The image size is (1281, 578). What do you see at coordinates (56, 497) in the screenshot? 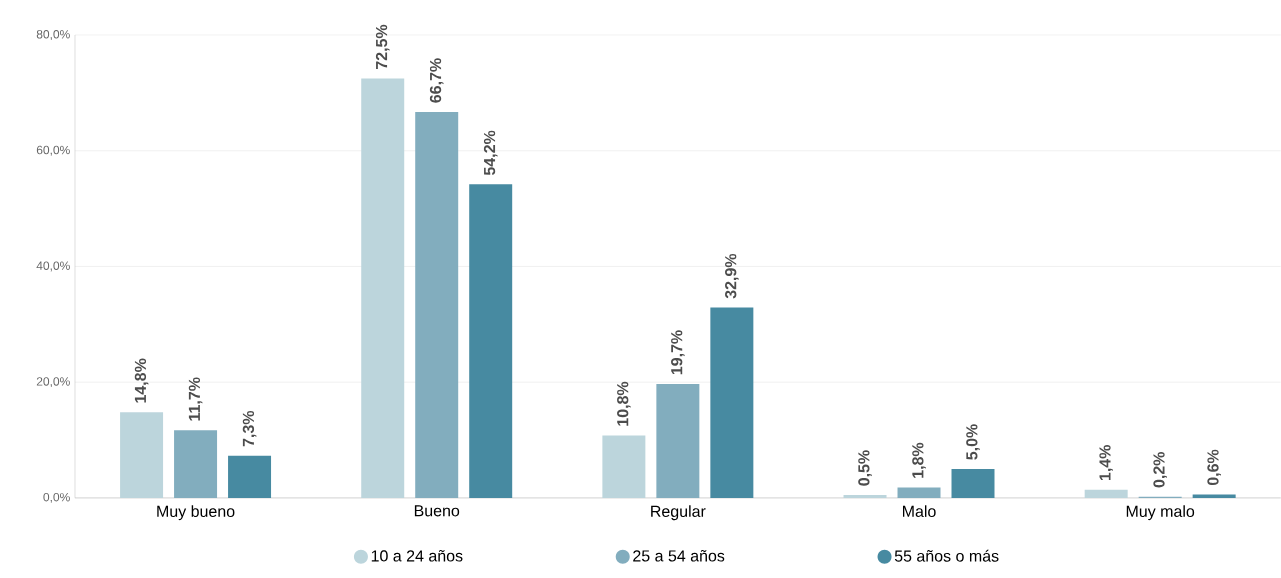
I see `y-tick-label: 0,0%` at bounding box center [56, 497].